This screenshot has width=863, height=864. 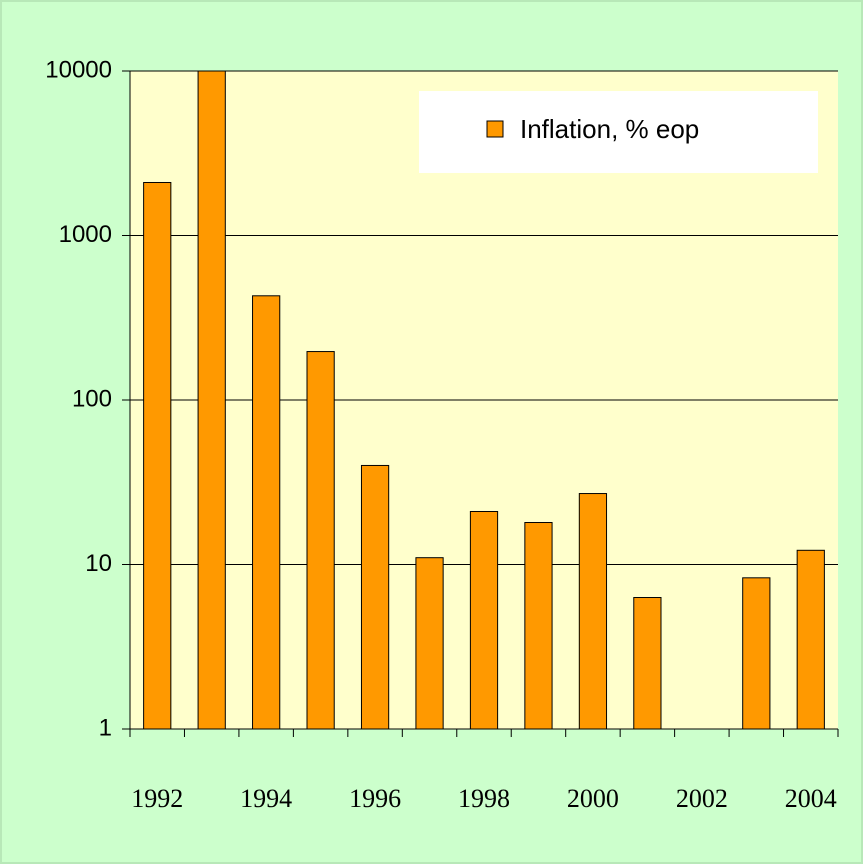 What do you see at coordinates (484, 798) in the screenshot?
I see `x-tick-label: 1998` at bounding box center [484, 798].